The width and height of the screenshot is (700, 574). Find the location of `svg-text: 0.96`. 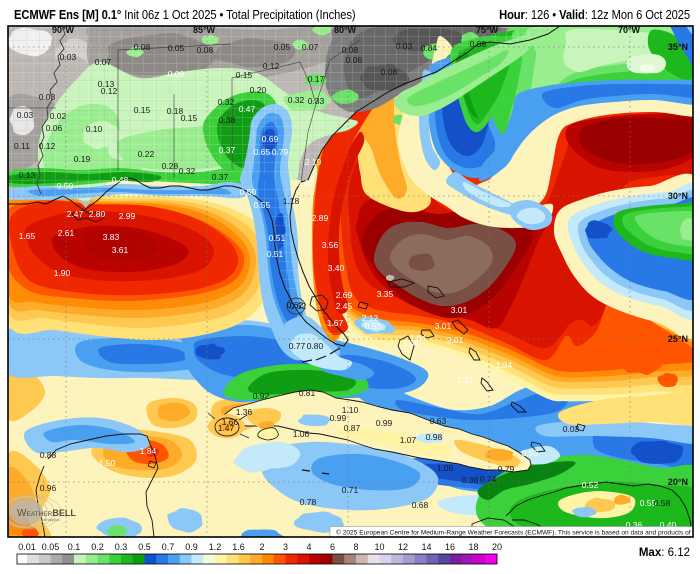

svg-text: 0.96 is located at coordinates (48, 488).